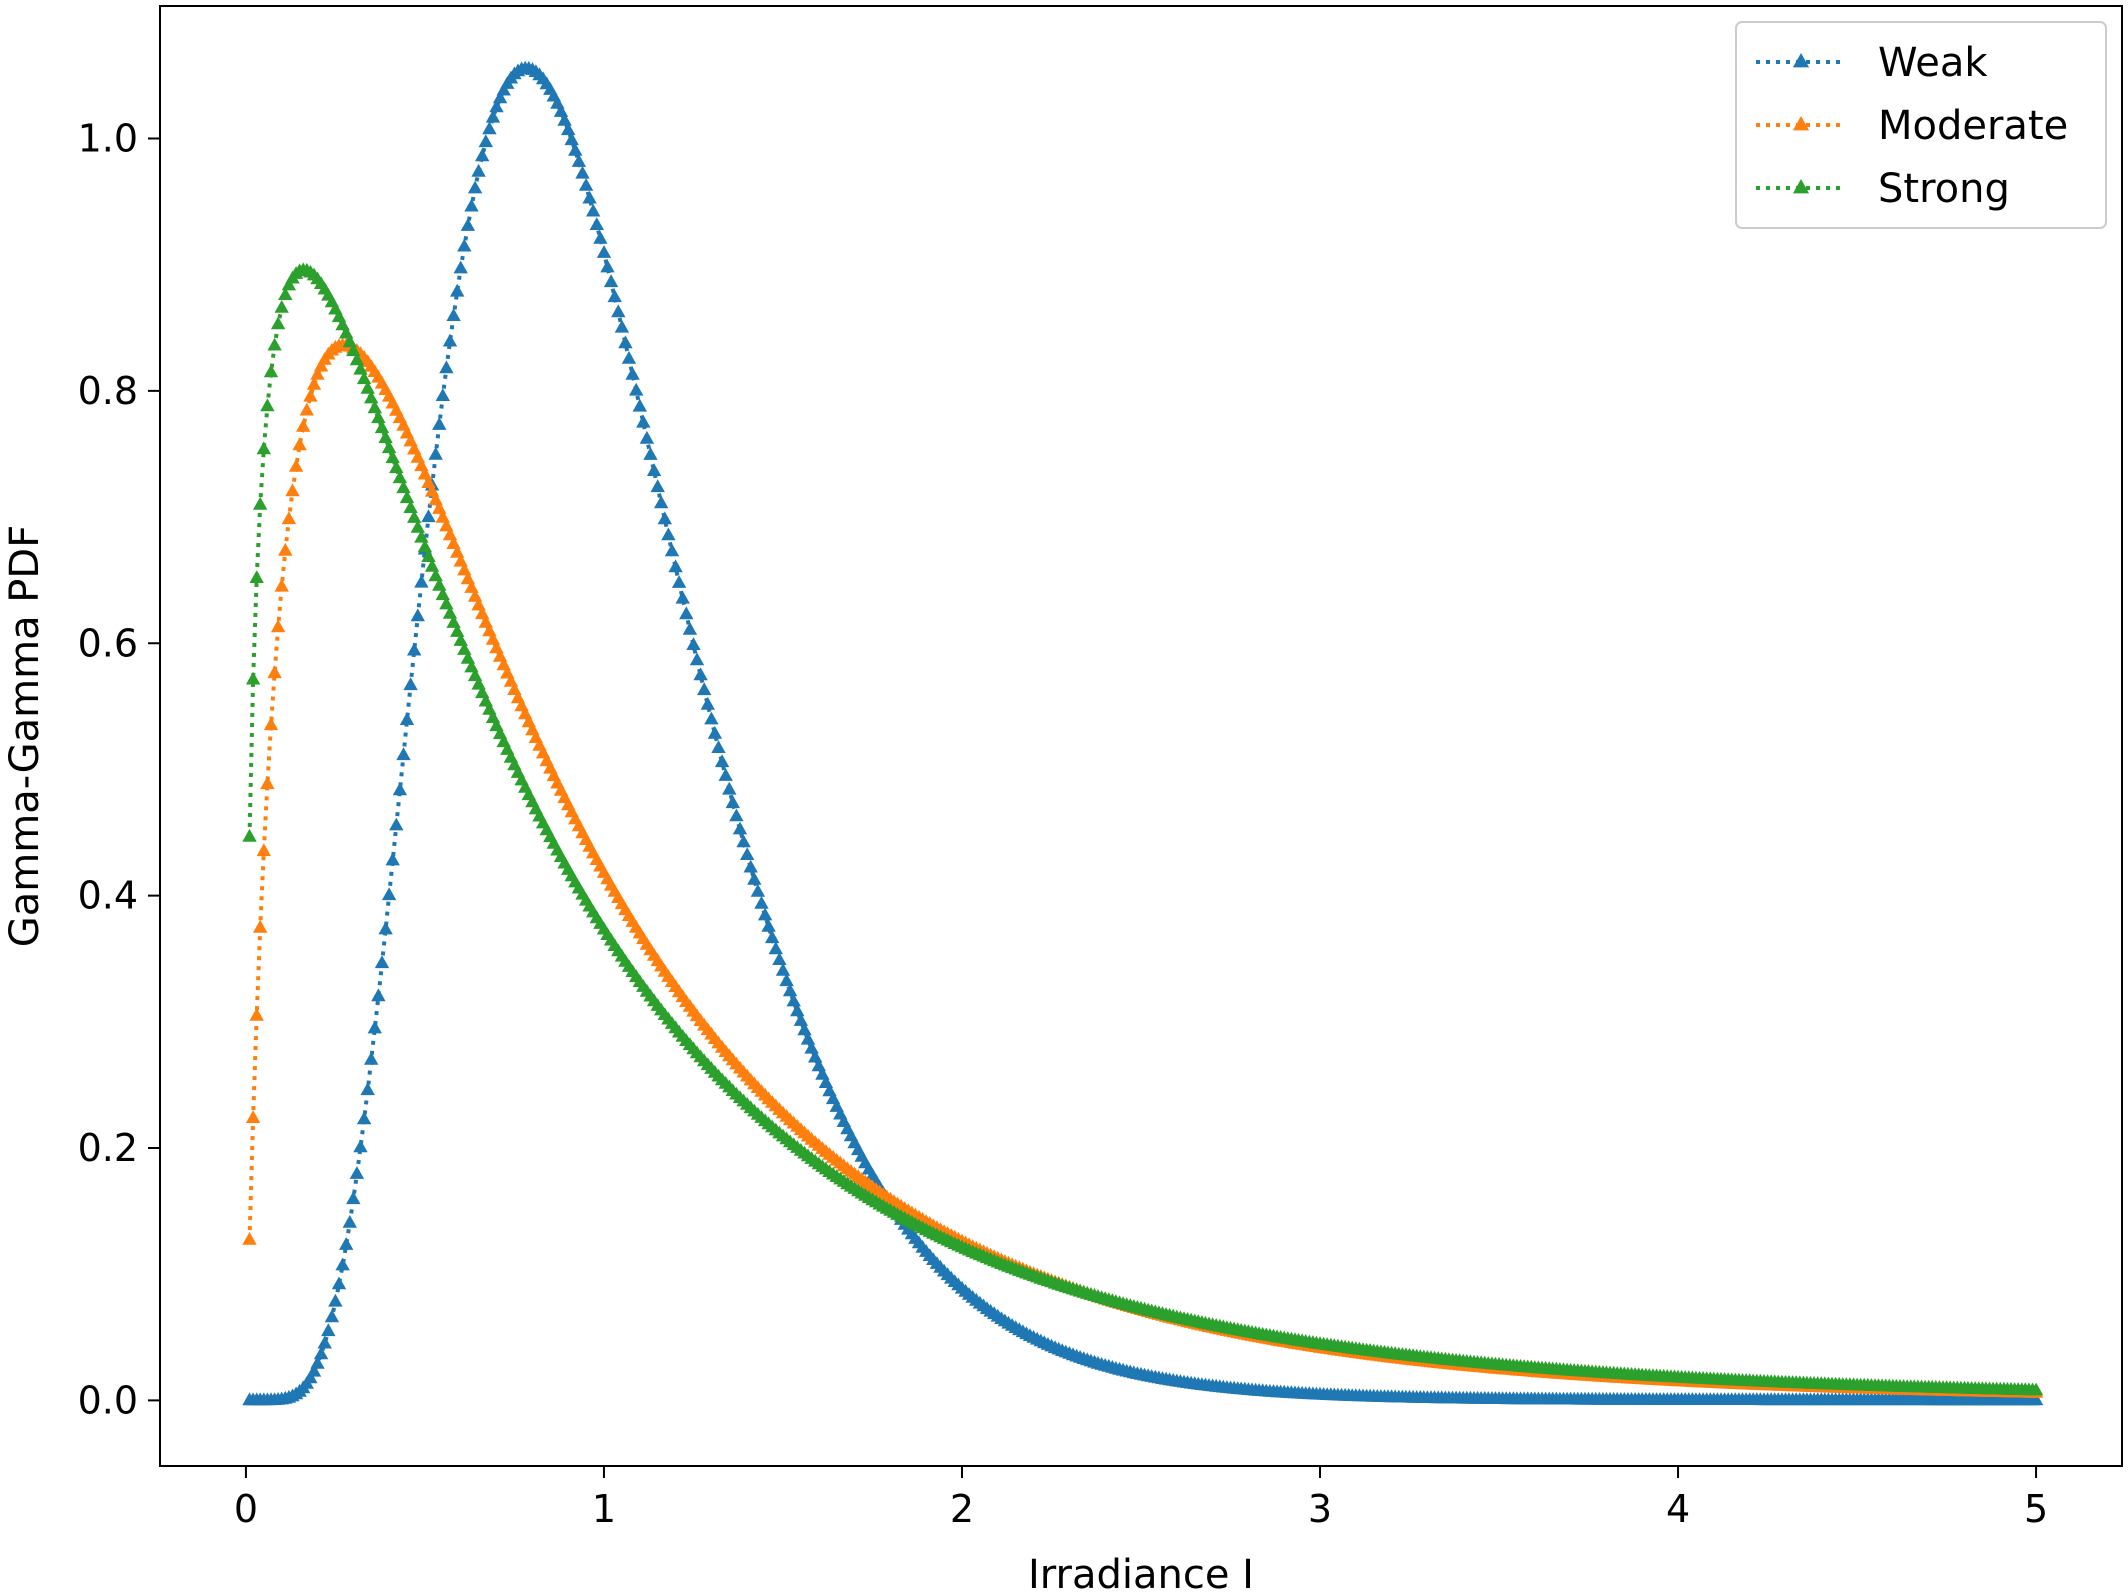  I want to click on legend: Weak Moderate Strong, so click(1921, 125).